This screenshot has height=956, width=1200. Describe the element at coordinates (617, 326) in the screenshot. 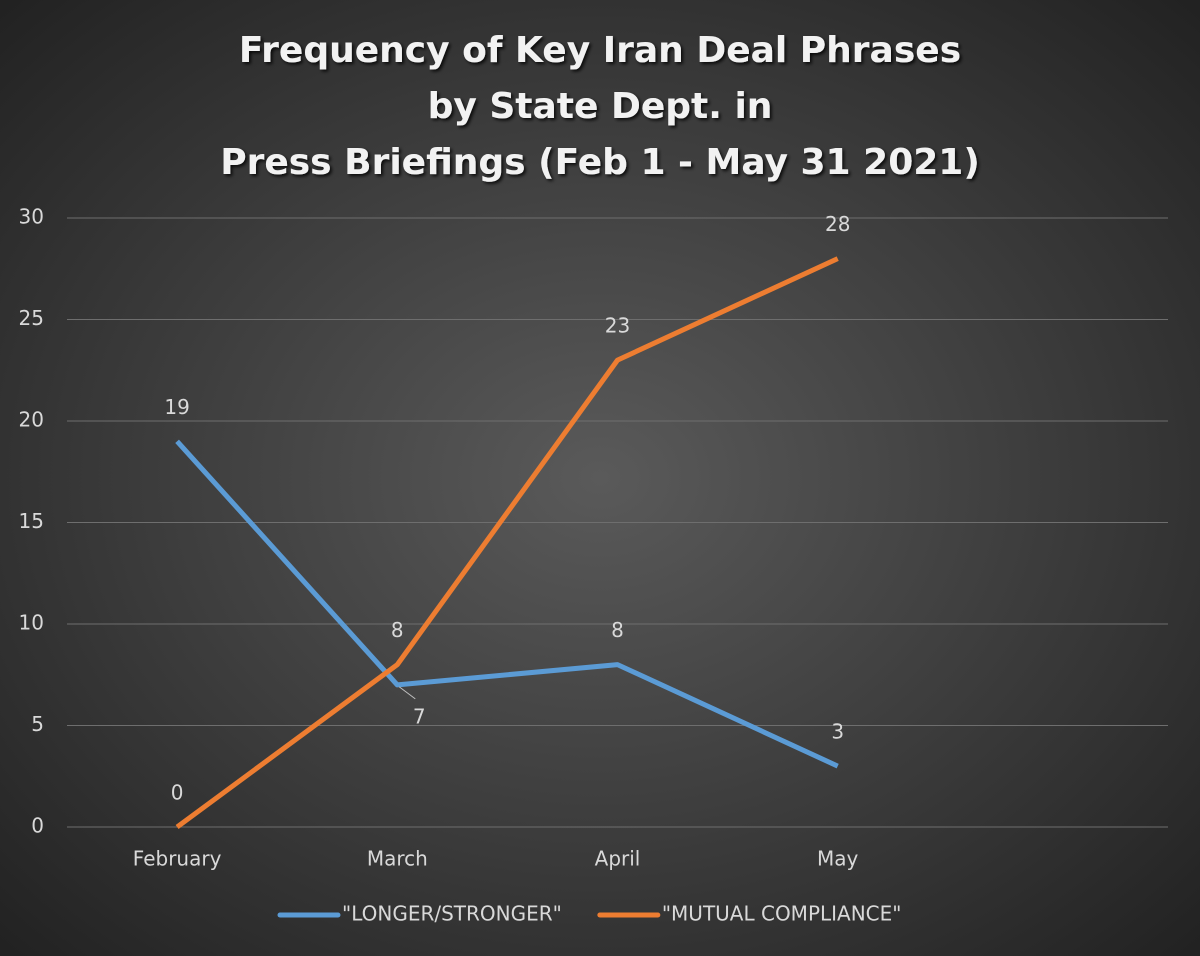

I see `data-label: 23` at that location.